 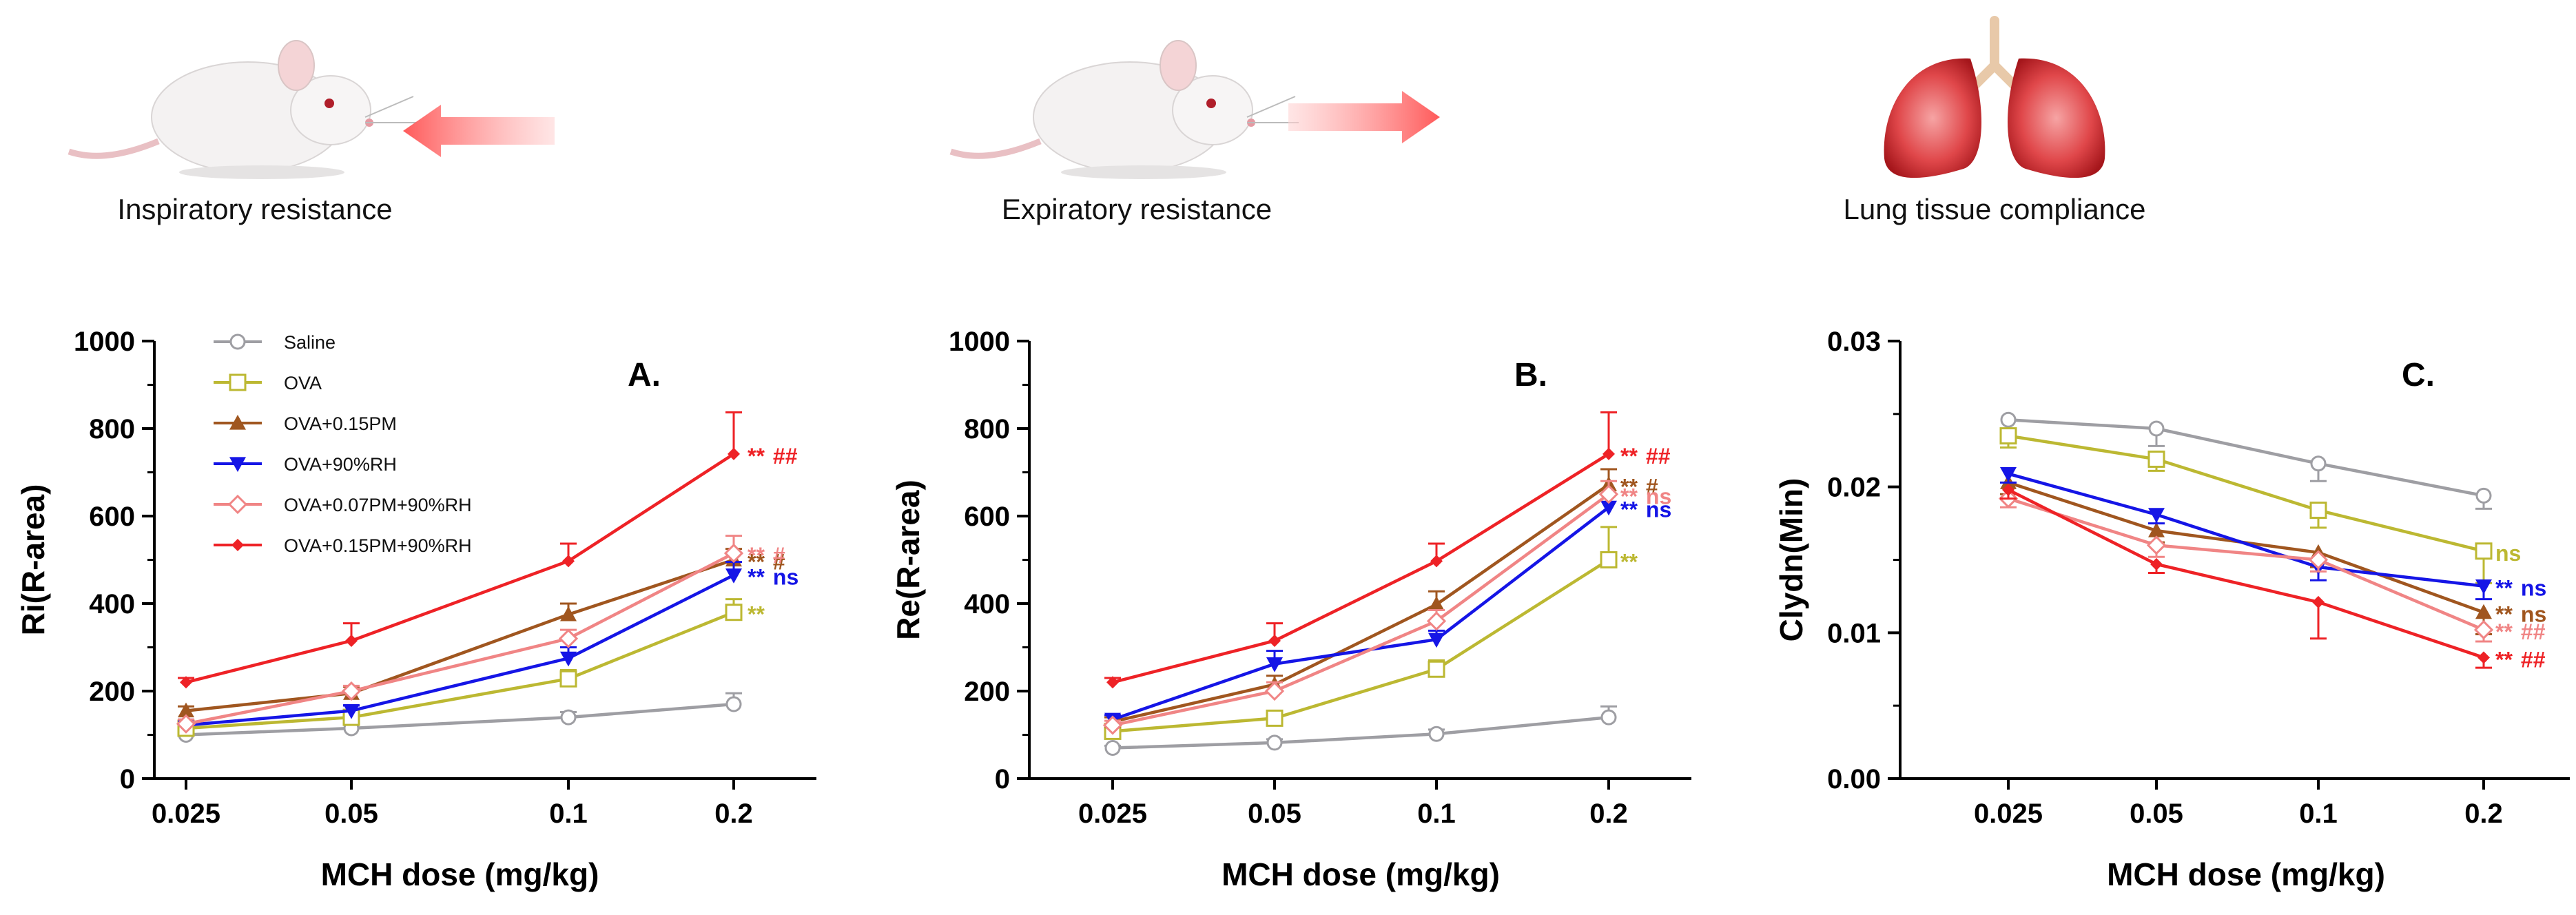 What do you see at coordinates (2520, 659) in the screenshot?
I see `significance-label: ** ##` at bounding box center [2520, 659].